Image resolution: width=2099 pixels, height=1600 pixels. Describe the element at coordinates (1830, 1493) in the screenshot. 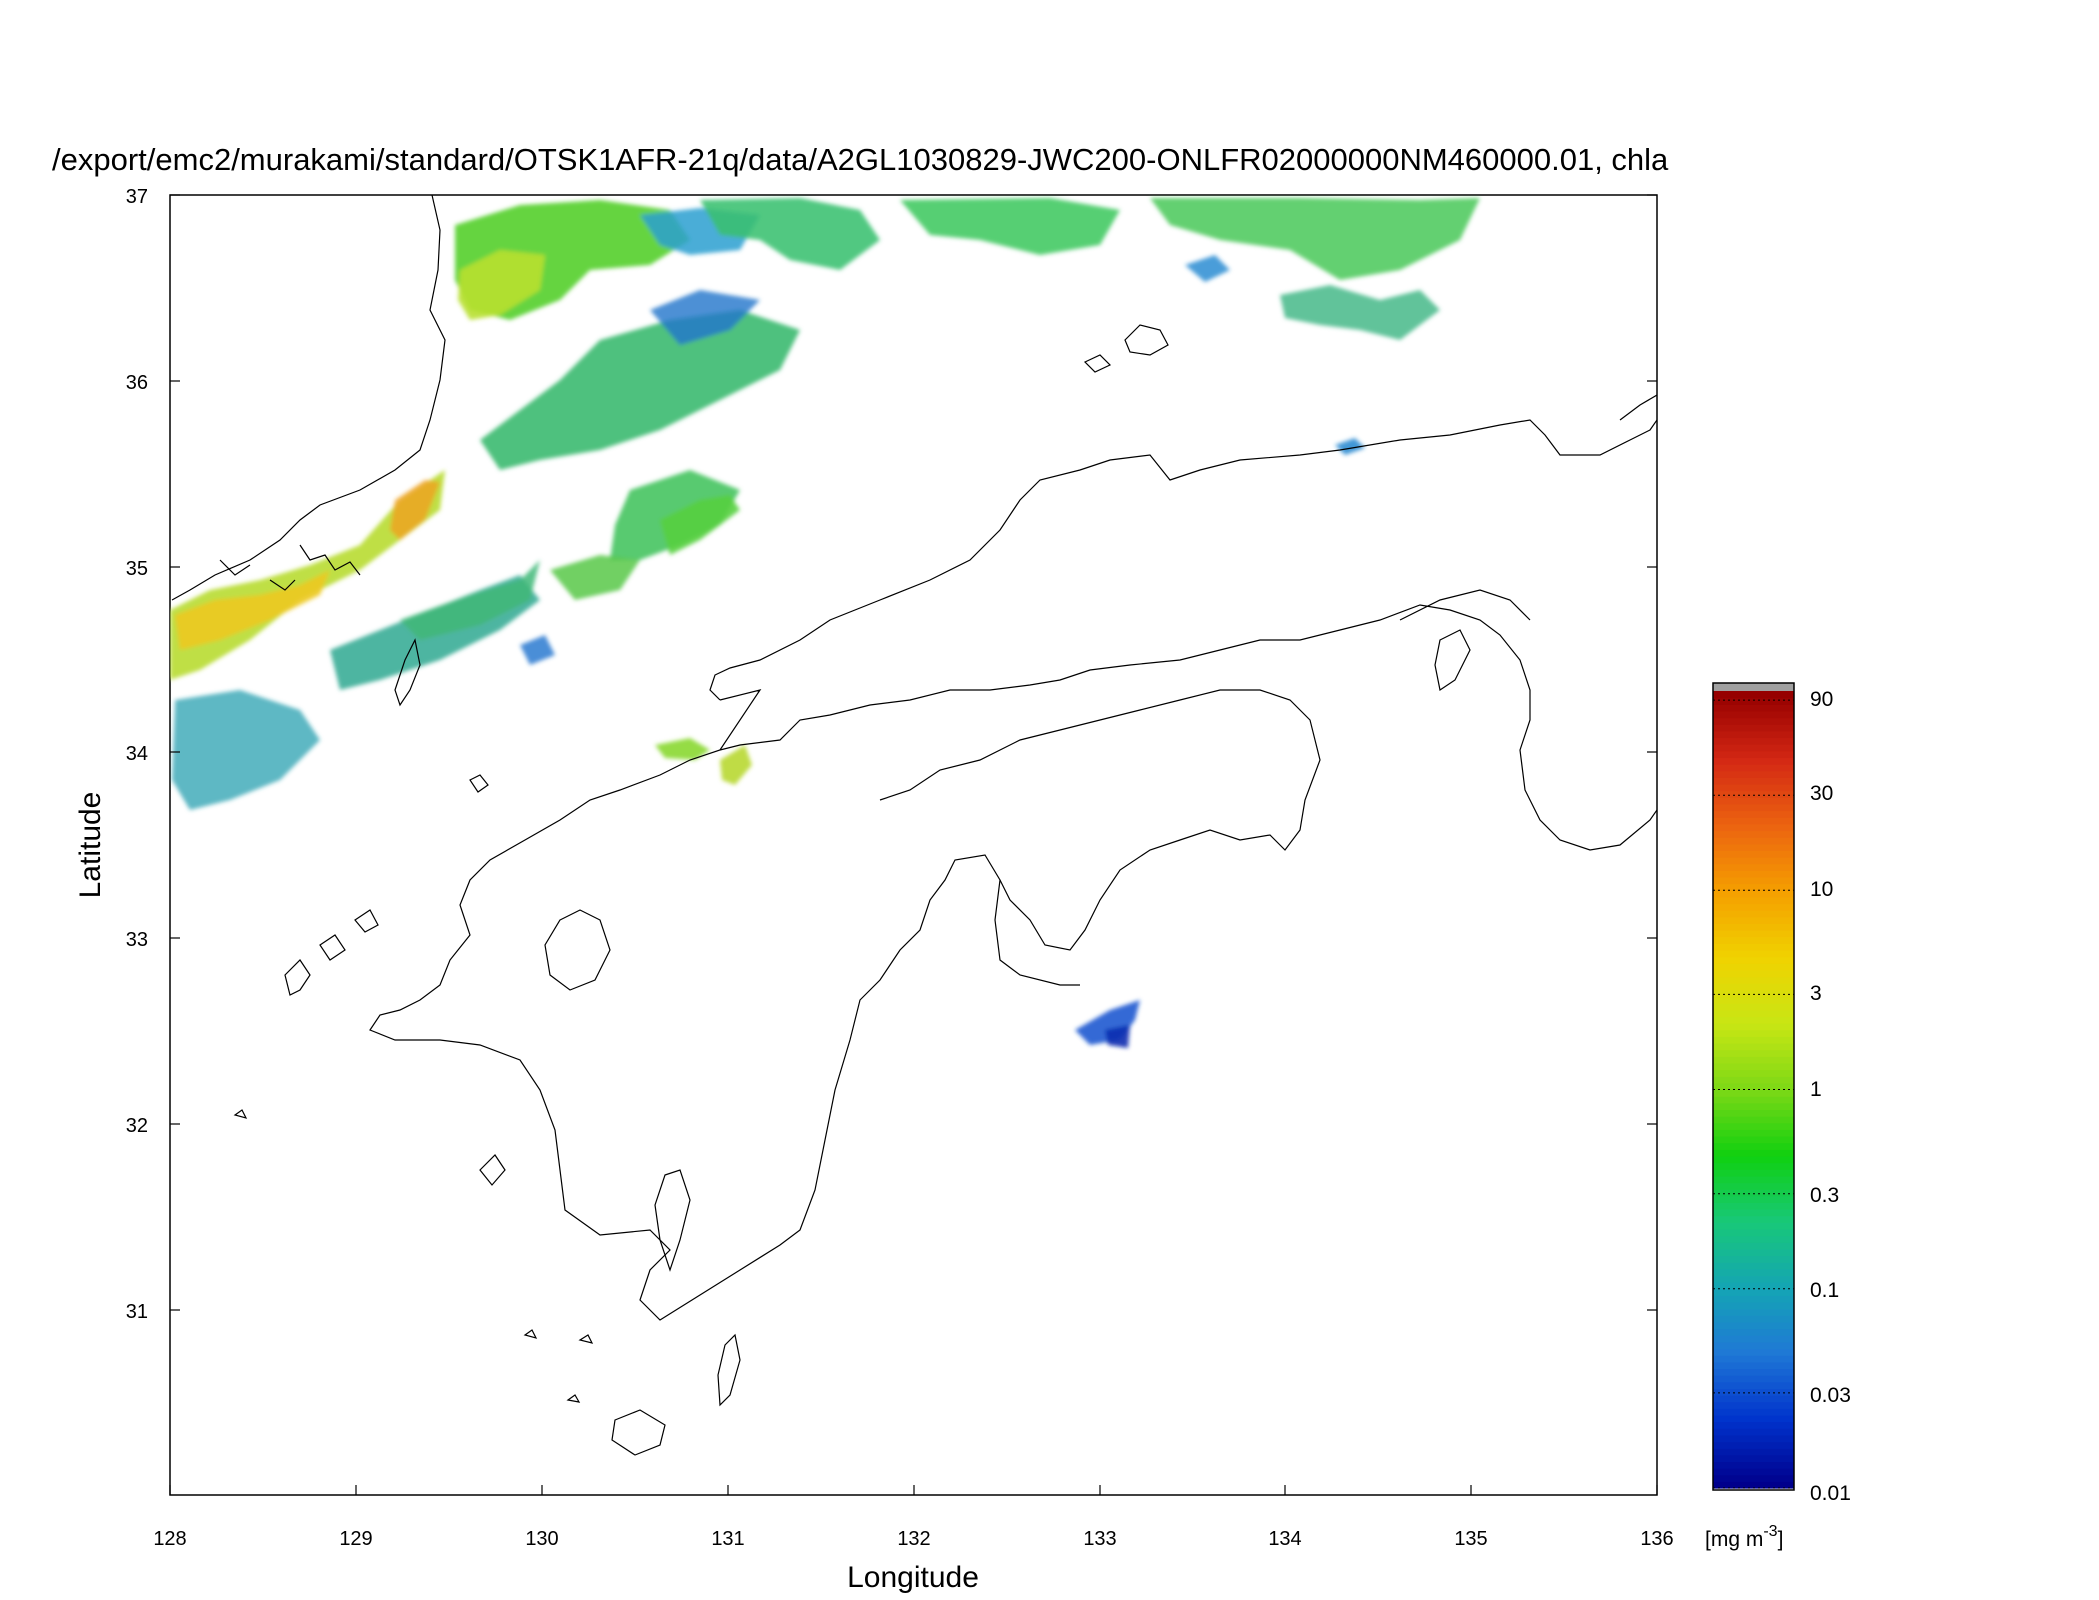

I see `colorbar-tick-label: 0.01` at that location.